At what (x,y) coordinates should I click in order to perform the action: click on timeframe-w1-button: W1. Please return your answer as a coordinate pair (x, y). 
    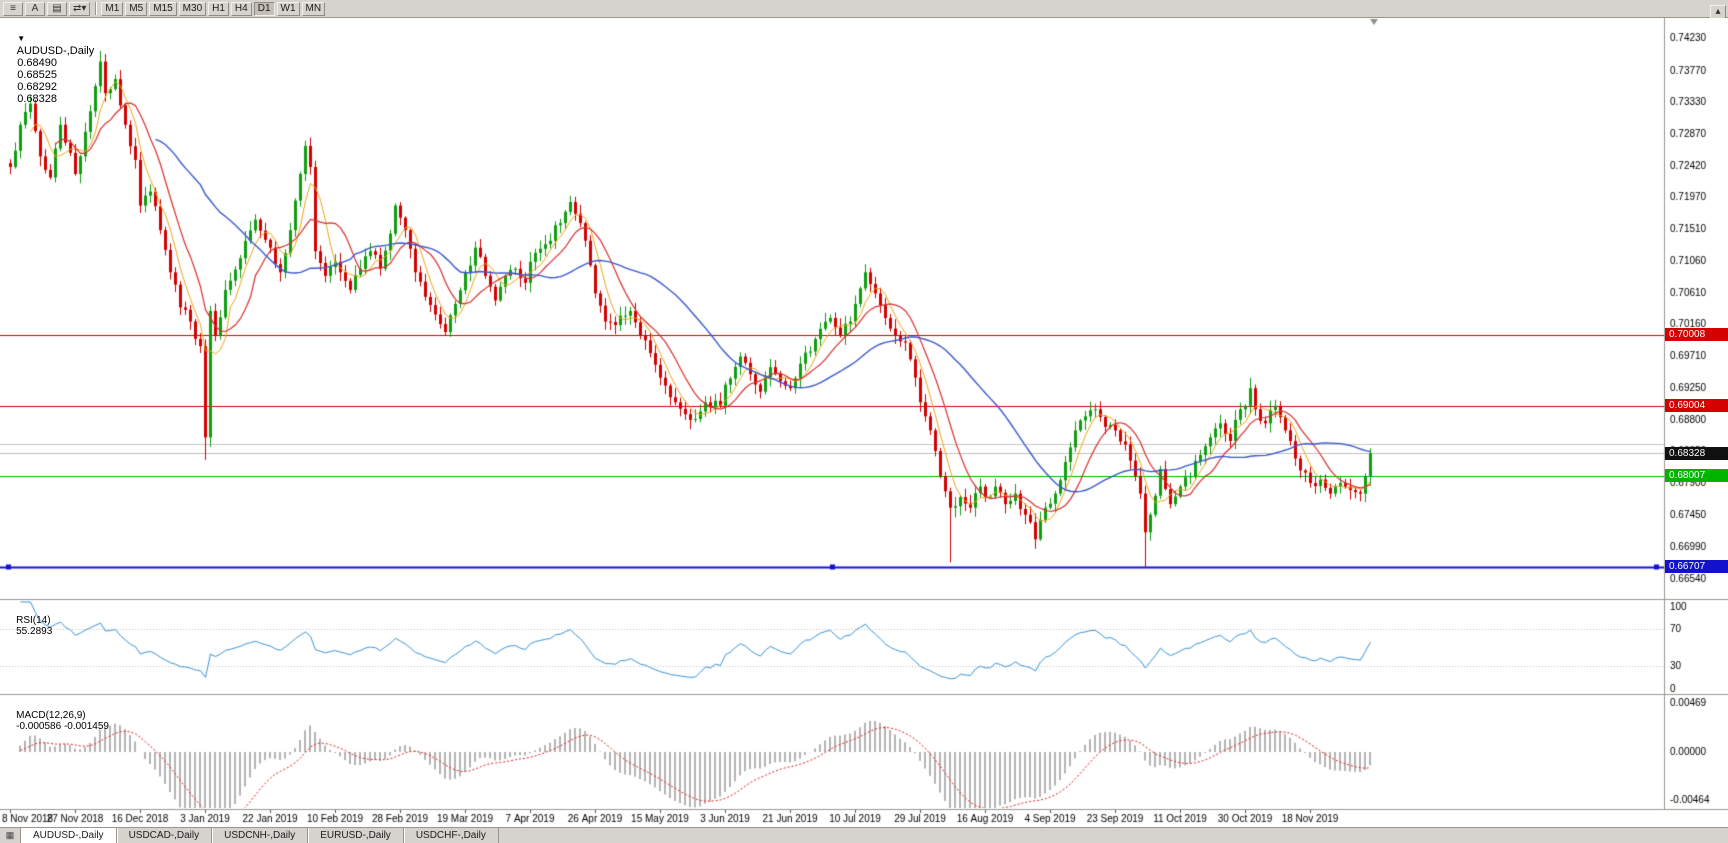
    Looking at the image, I should click on (288, 8).